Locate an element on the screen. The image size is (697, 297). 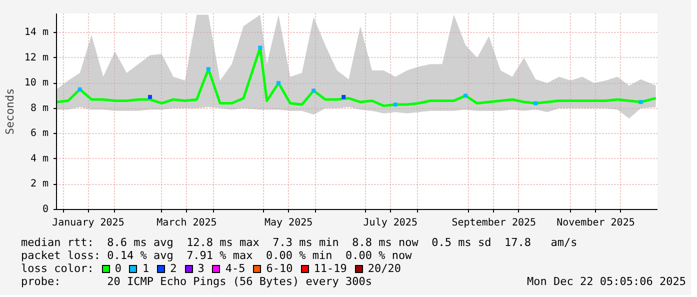
y-tick-label: 8 m is located at coordinates (39, 108).